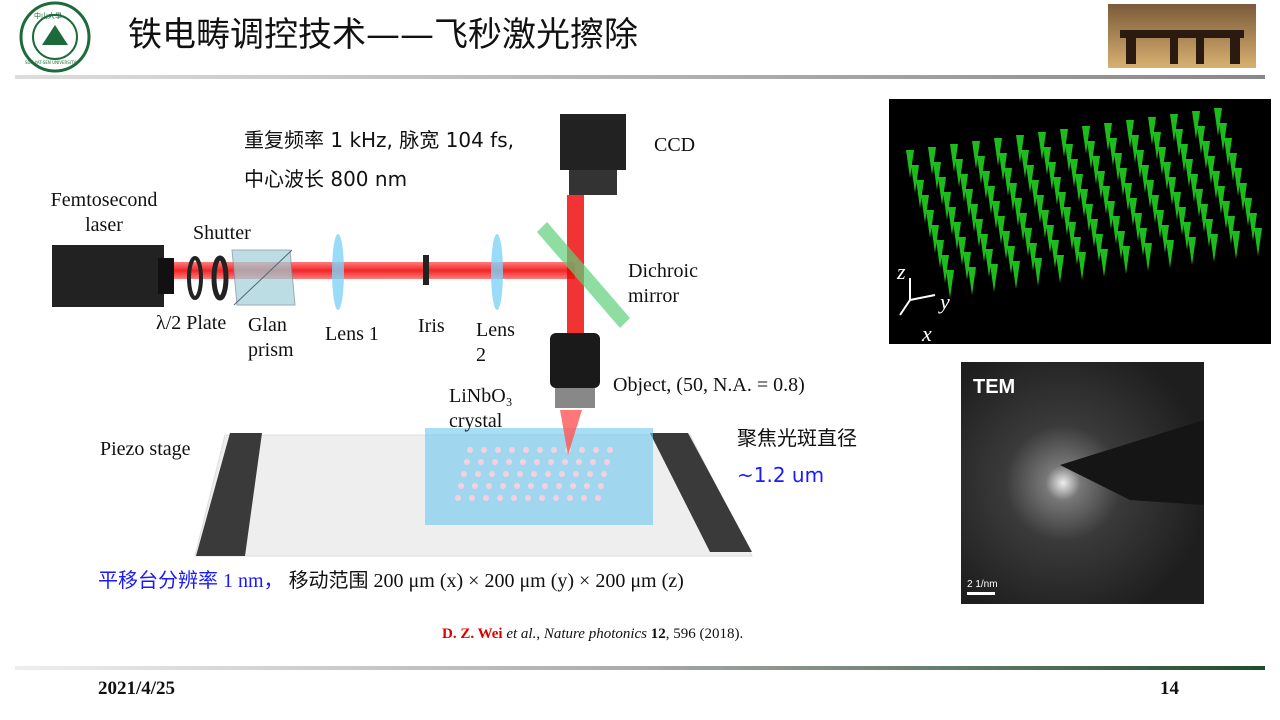  What do you see at coordinates (663, 271) in the screenshot?
I see `label-line: Dichroic` at bounding box center [663, 271].